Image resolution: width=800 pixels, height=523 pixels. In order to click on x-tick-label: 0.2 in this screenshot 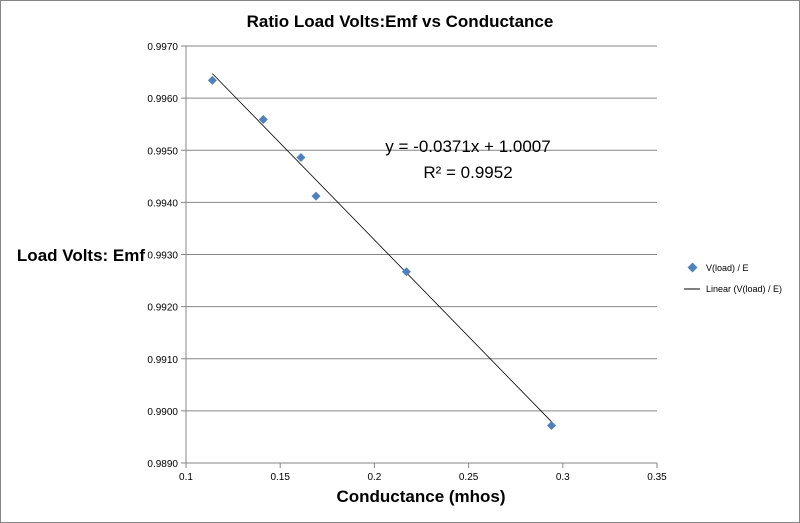, I will do `click(374, 477)`.